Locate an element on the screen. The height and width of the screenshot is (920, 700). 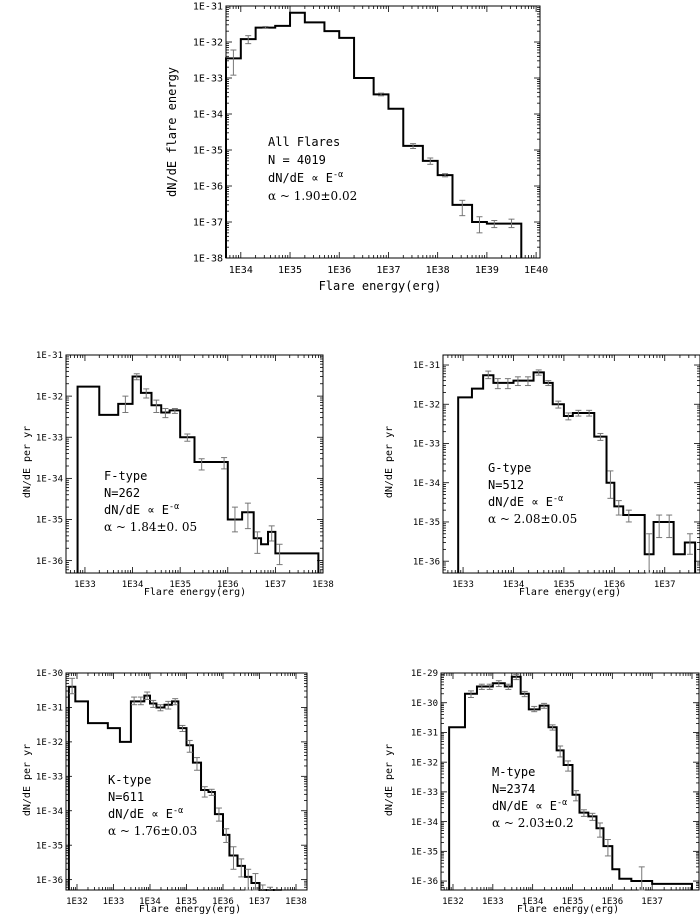
annotation-count: N=262 is located at coordinates (122, 493).